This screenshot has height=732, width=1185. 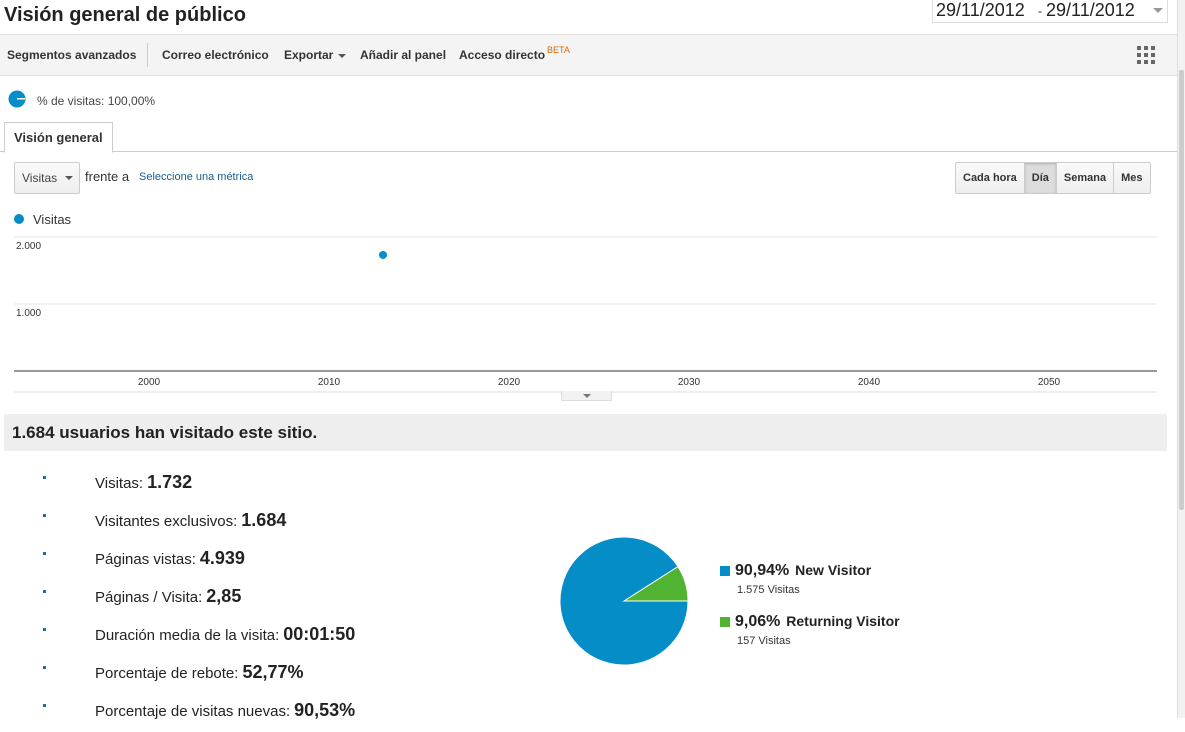 I want to click on pie-legend-visits: 157 Visitas, so click(x=764, y=641).